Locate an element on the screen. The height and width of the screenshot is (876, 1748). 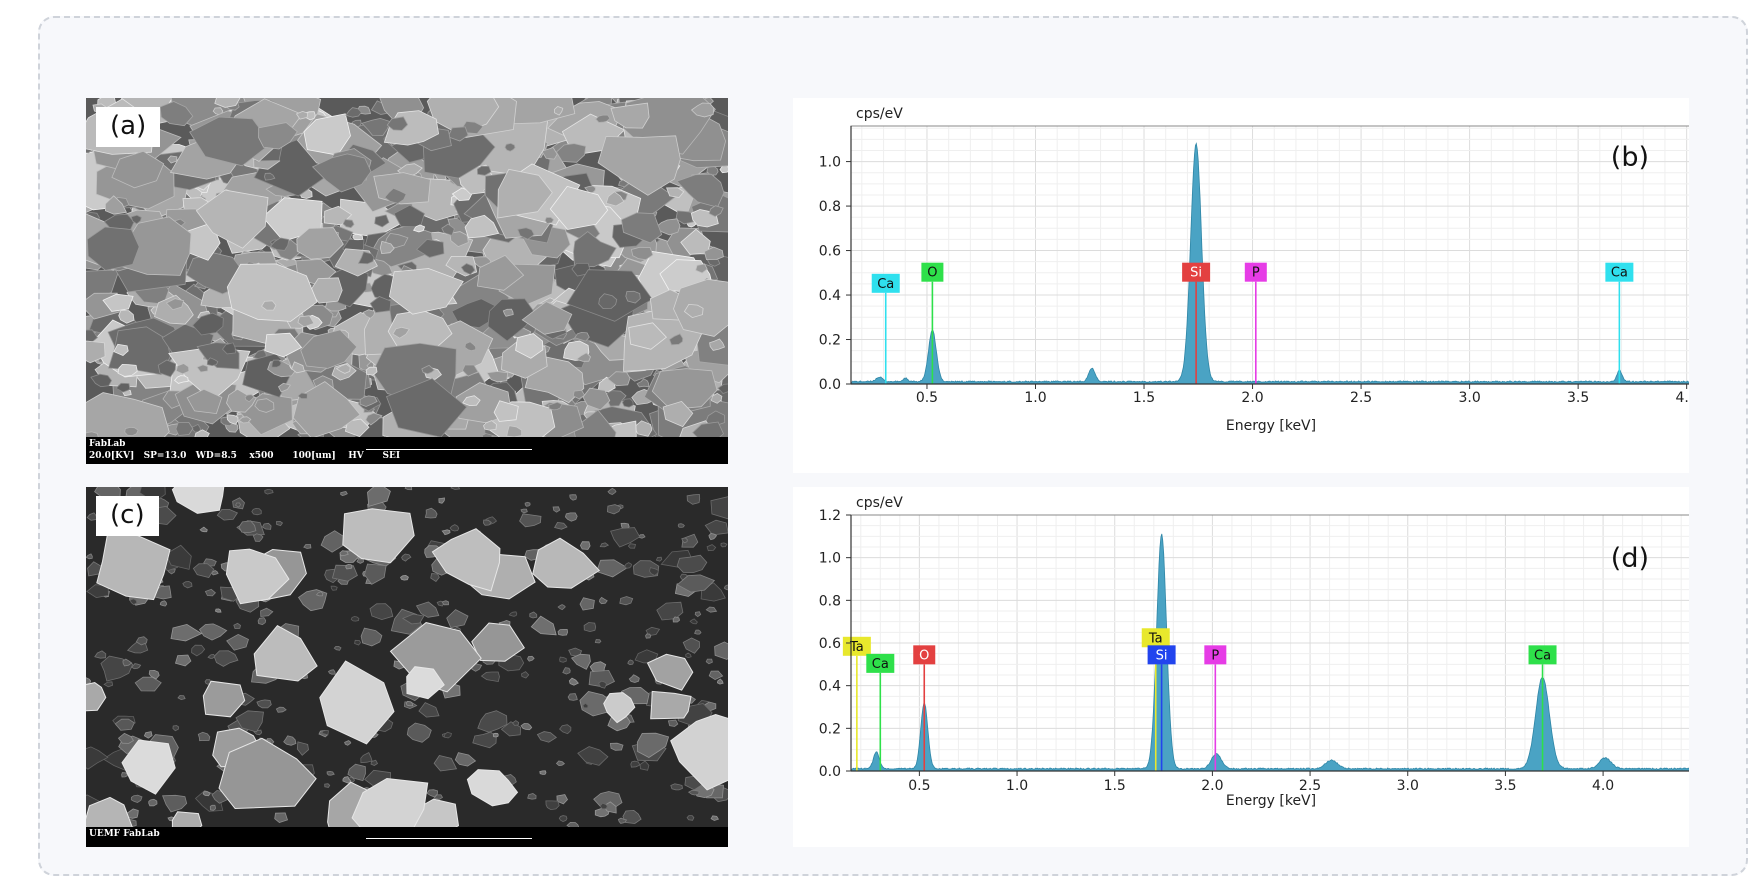
y-tick-label: 1.0 is located at coordinates (830, 559).